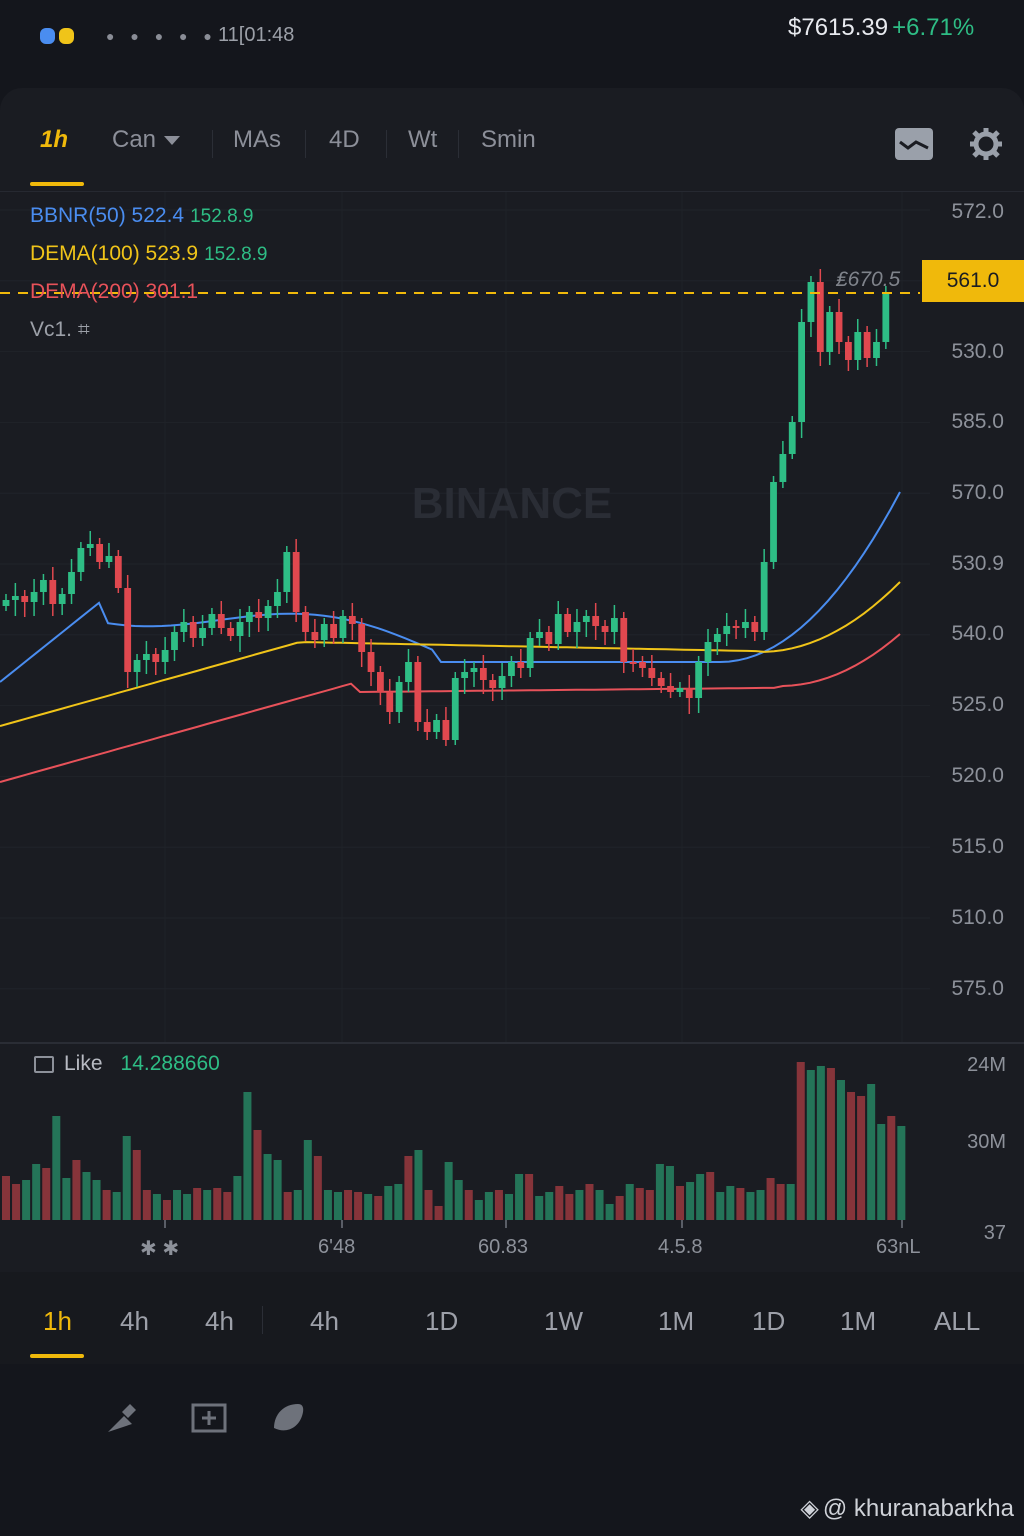 The width and height of the screenshot is (1024, 1536). I want to click on volume-axis-label: 37, so click(994, 1233).